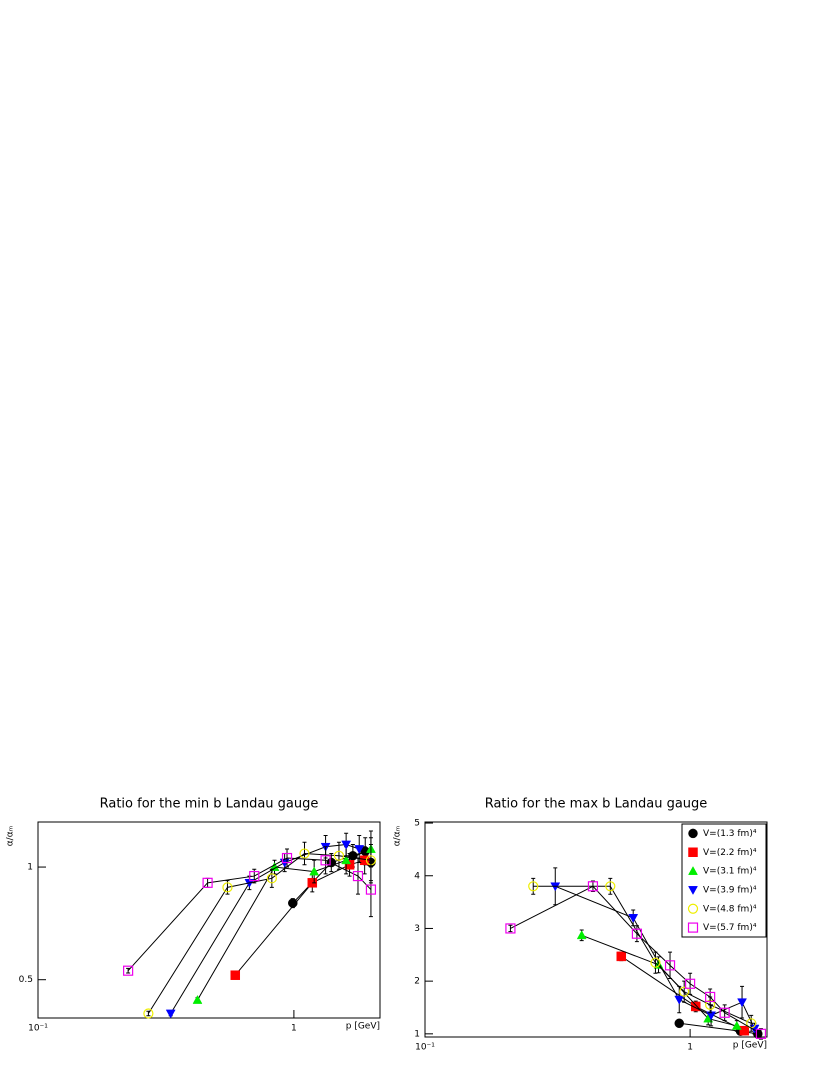  What do you see at coordinates (417, 824) in the screenshot?
I see `y-tick-label: 5` at bounding box center [417, 824].